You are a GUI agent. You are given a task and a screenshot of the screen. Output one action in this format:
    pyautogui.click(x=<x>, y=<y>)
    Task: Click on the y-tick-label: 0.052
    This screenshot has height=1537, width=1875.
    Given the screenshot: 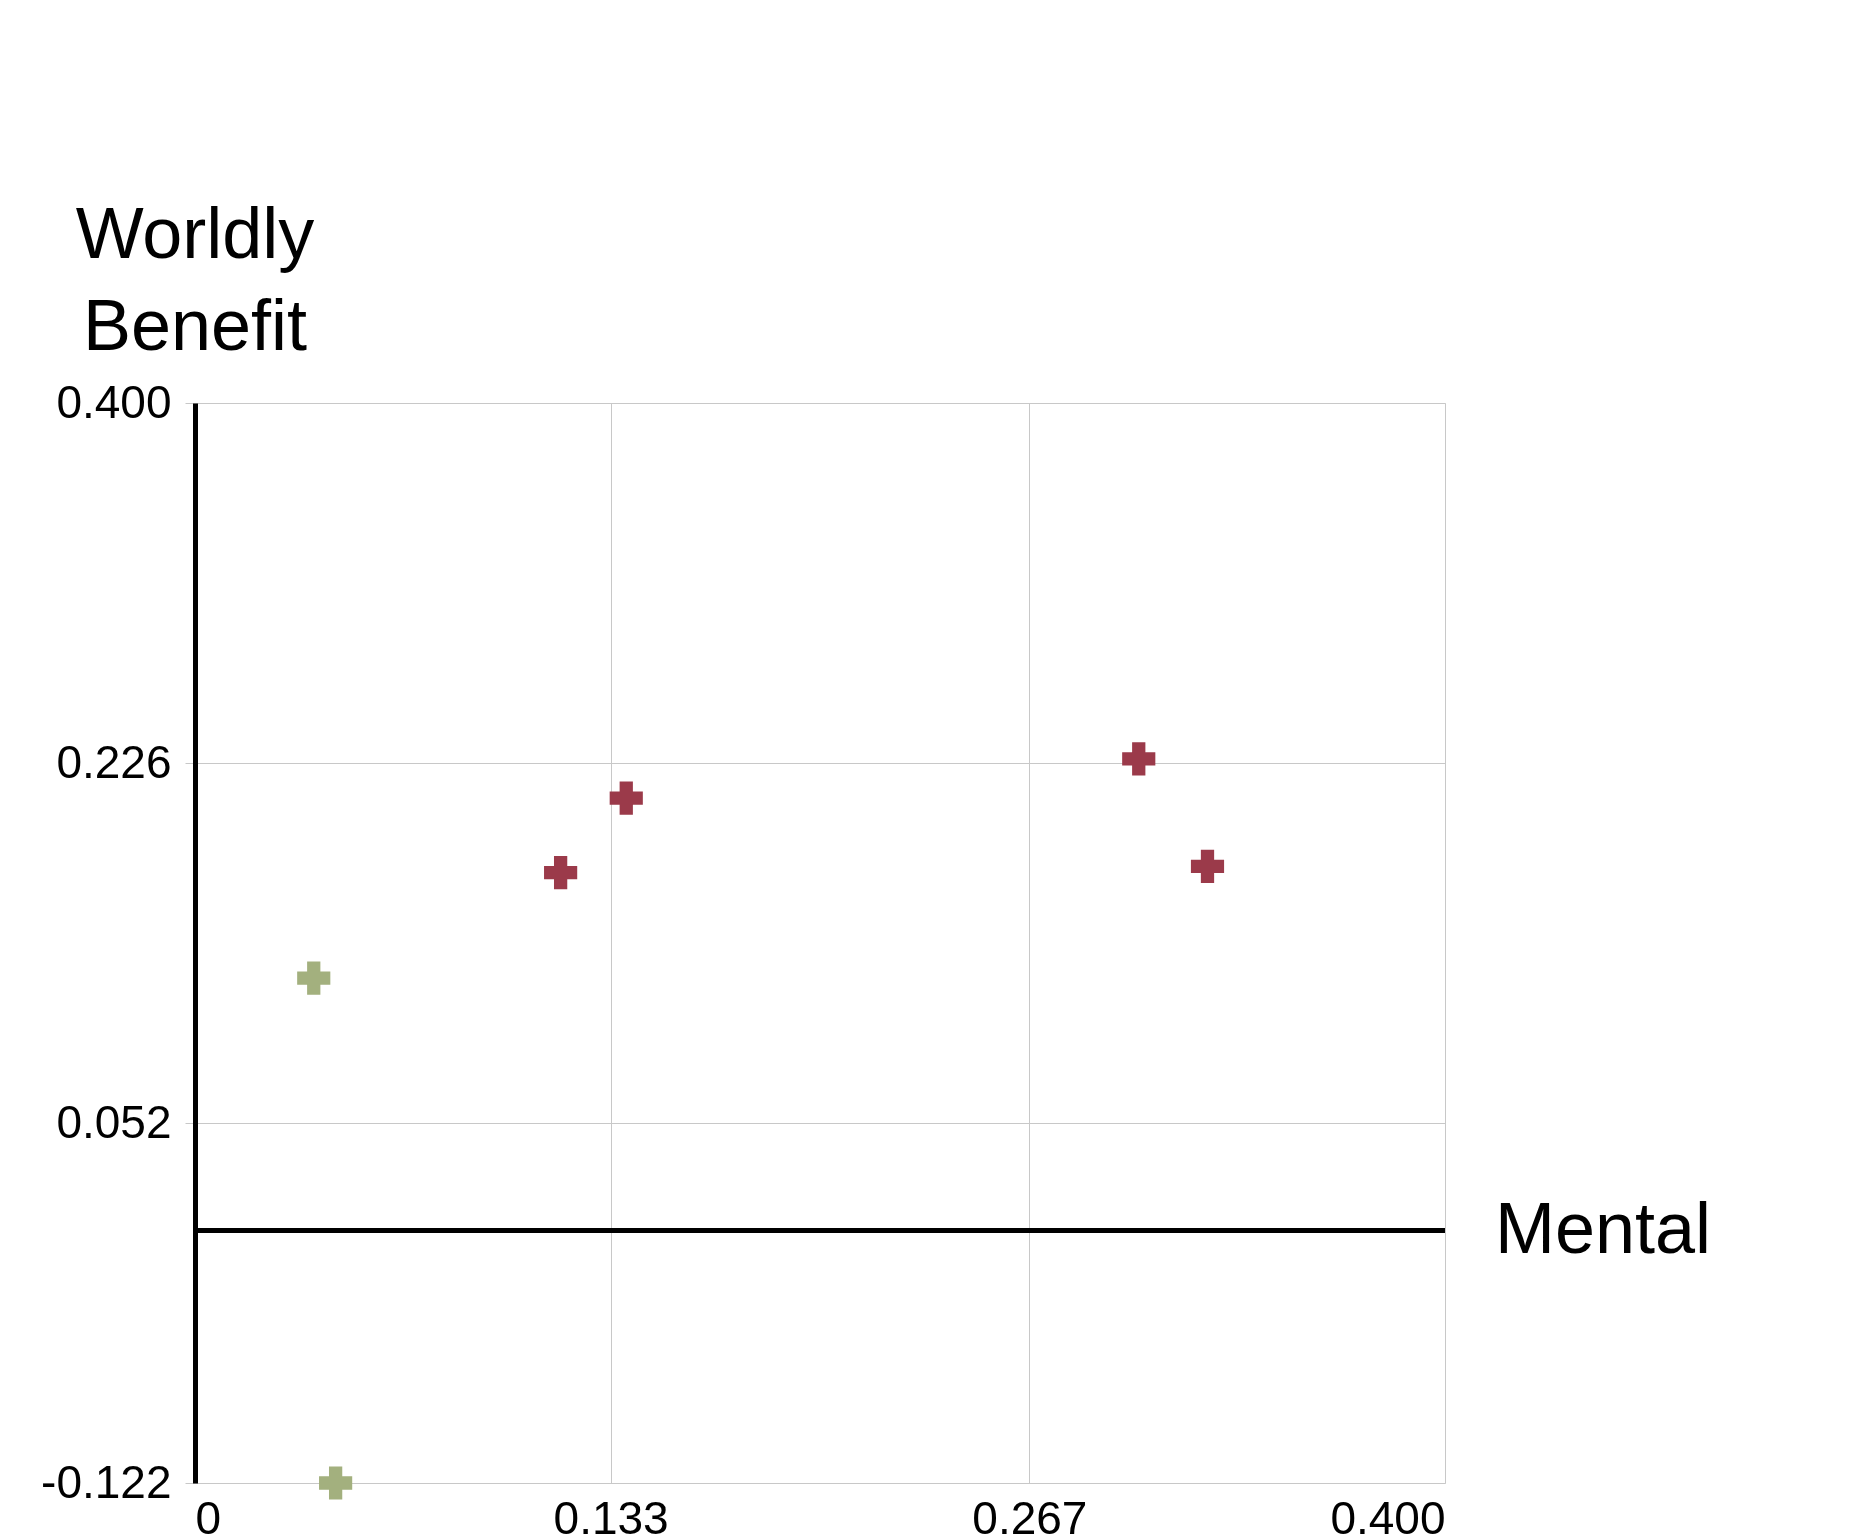 What is the action you would take?
    pyautogui.click(x=114, y=1121)
    